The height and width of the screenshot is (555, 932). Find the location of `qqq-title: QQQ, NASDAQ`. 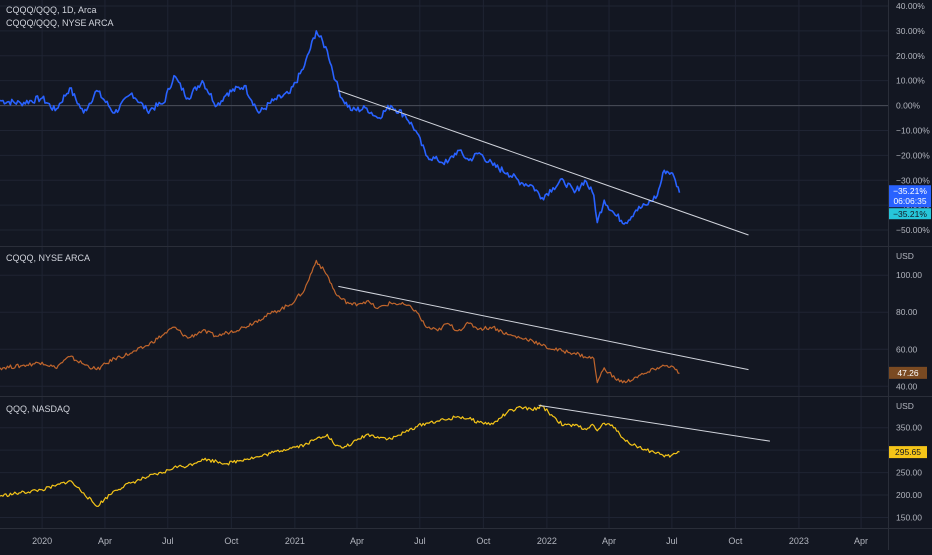

qqq-title: QQQ, NASDAQ is located at coordinates (38, 409).